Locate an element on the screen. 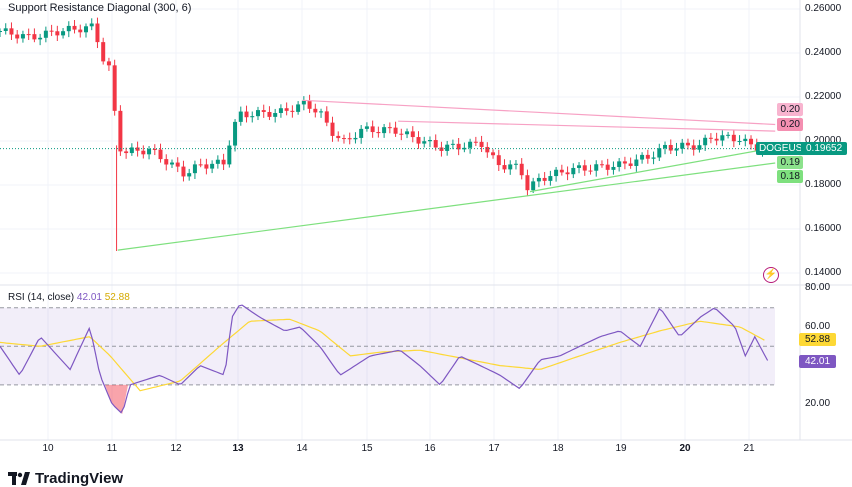  support-line is located at coordinates (652, 170).